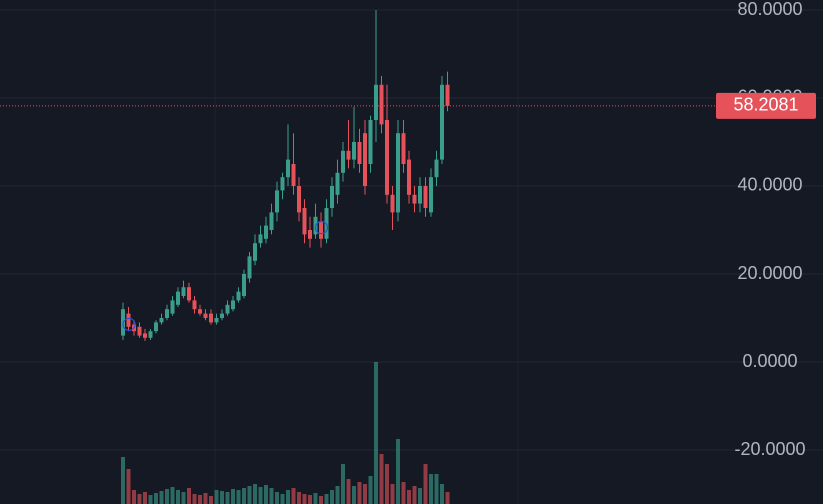  Describe the element at coordinates (285, 433) in the screenshot. I see `volume-pane` at that location.